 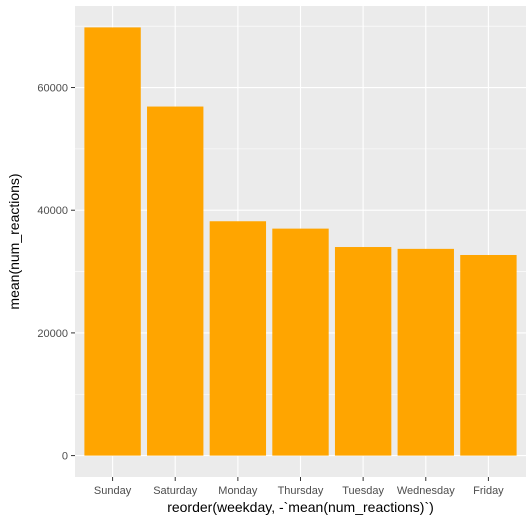 I want to click on x-tick-label: Thursday, so click(x=301, y=491).